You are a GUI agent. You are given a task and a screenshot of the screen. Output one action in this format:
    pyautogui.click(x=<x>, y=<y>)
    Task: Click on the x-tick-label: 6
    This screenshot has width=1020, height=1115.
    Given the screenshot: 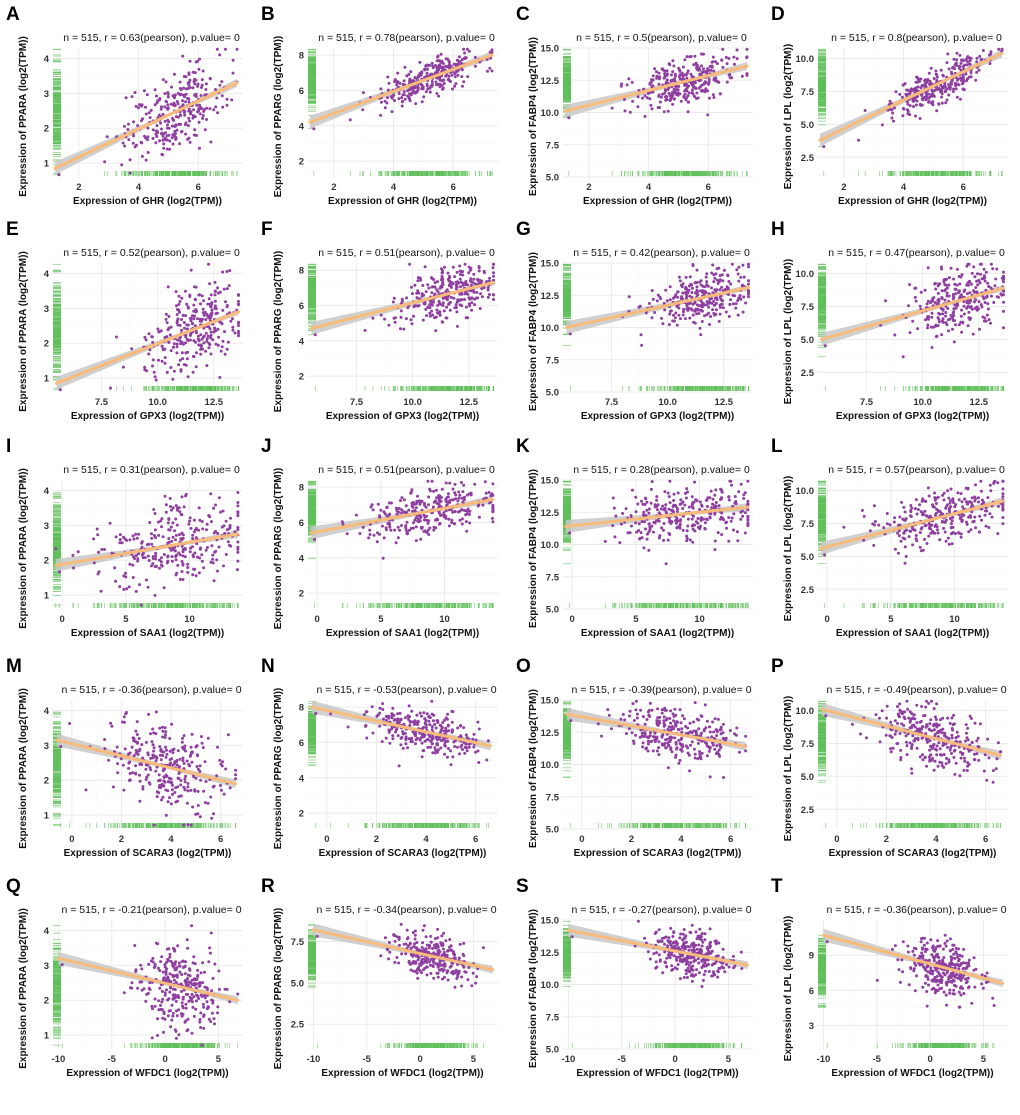 What is the action you would take?
    pyautogui.click(x=708, y=187)
    